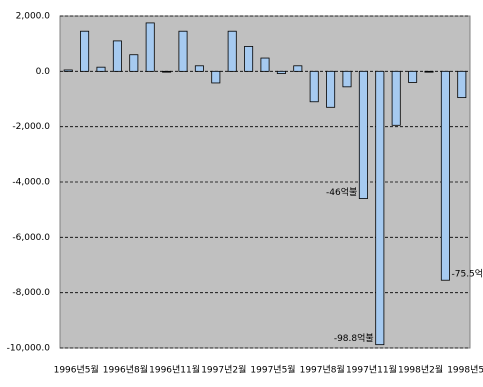  I want to click on x-tick-label: 1997년11월, so click(371, 370).